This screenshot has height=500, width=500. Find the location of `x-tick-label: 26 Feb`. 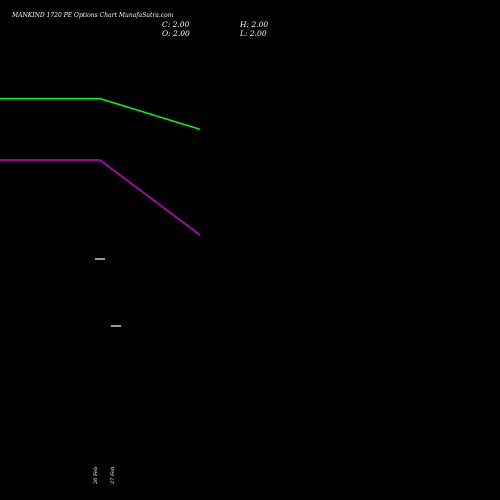

x-tick-label: 26 Feb is located at coordinates (96, 476).